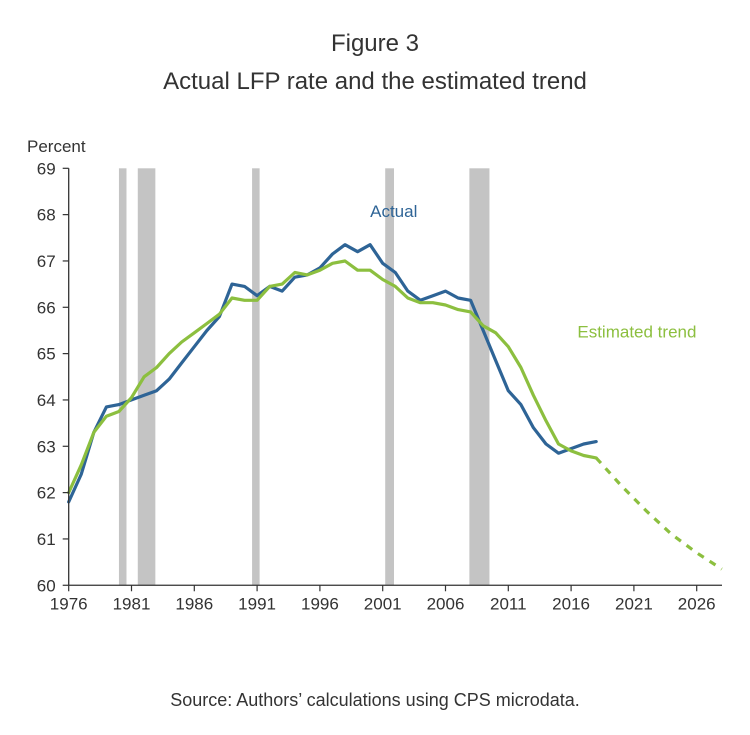  I want to click on y-tick-label: 63, so click(46, 446).